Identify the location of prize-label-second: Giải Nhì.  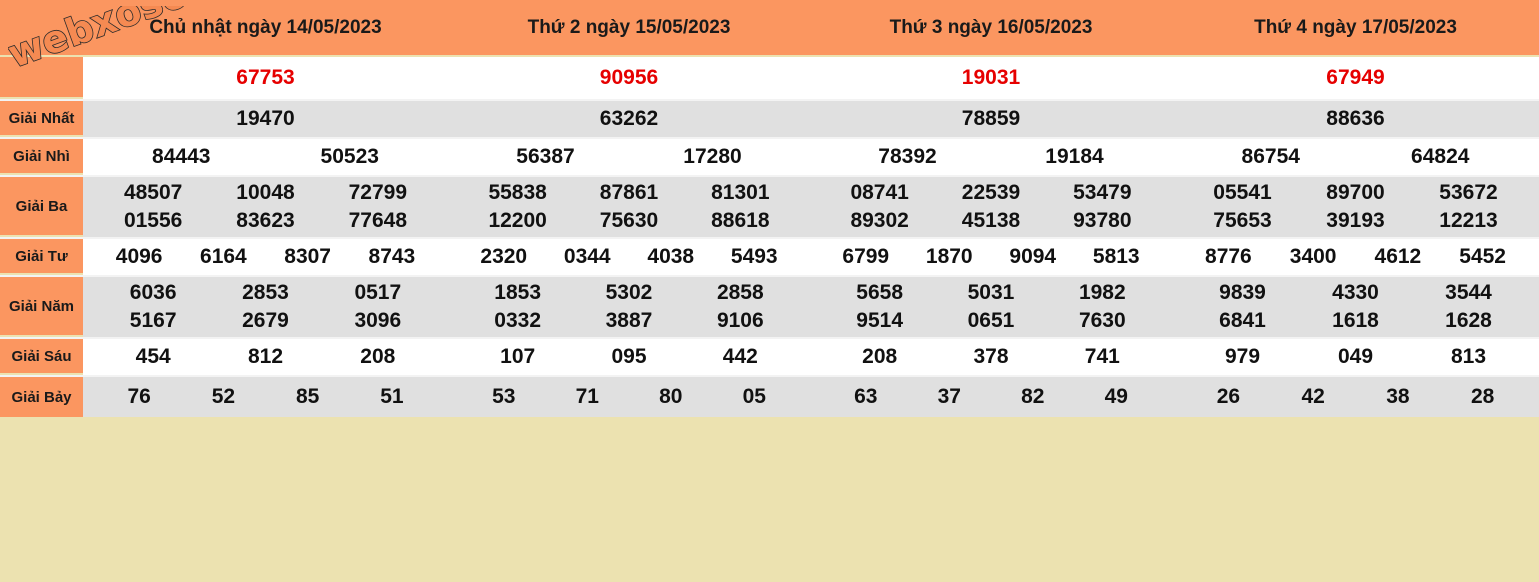
(41, 157).